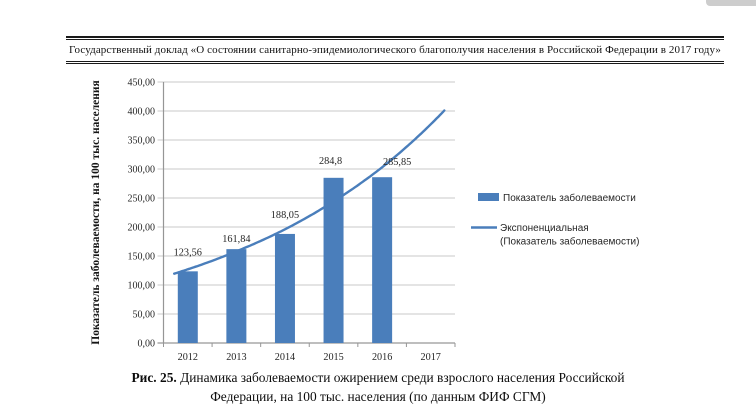 The image size is (756, 412). Describe the element at coordinates (236, 357) in the screenshot. I see `x-tick-label-2013: 2013` at that location.